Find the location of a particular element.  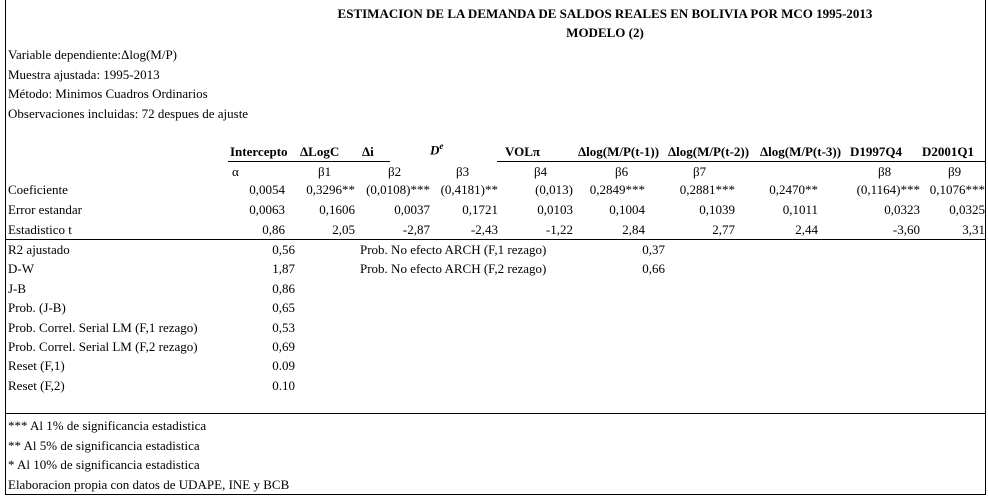

cell: 2,84 is located at coordinates (633, 229).